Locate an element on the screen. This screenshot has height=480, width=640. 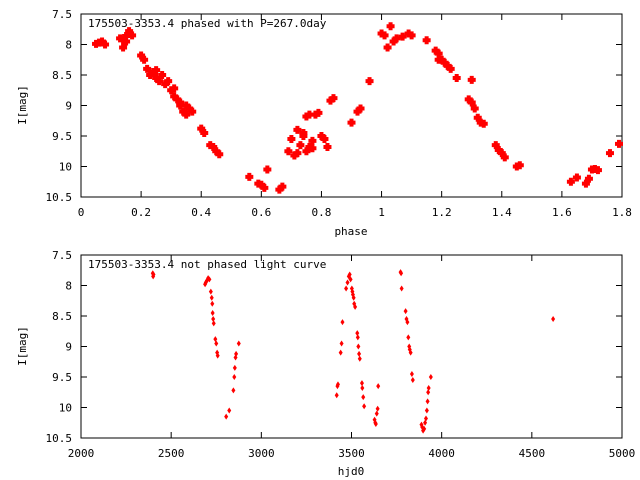
y-tick-label: 8.5 is located at coordinates (62, 316).